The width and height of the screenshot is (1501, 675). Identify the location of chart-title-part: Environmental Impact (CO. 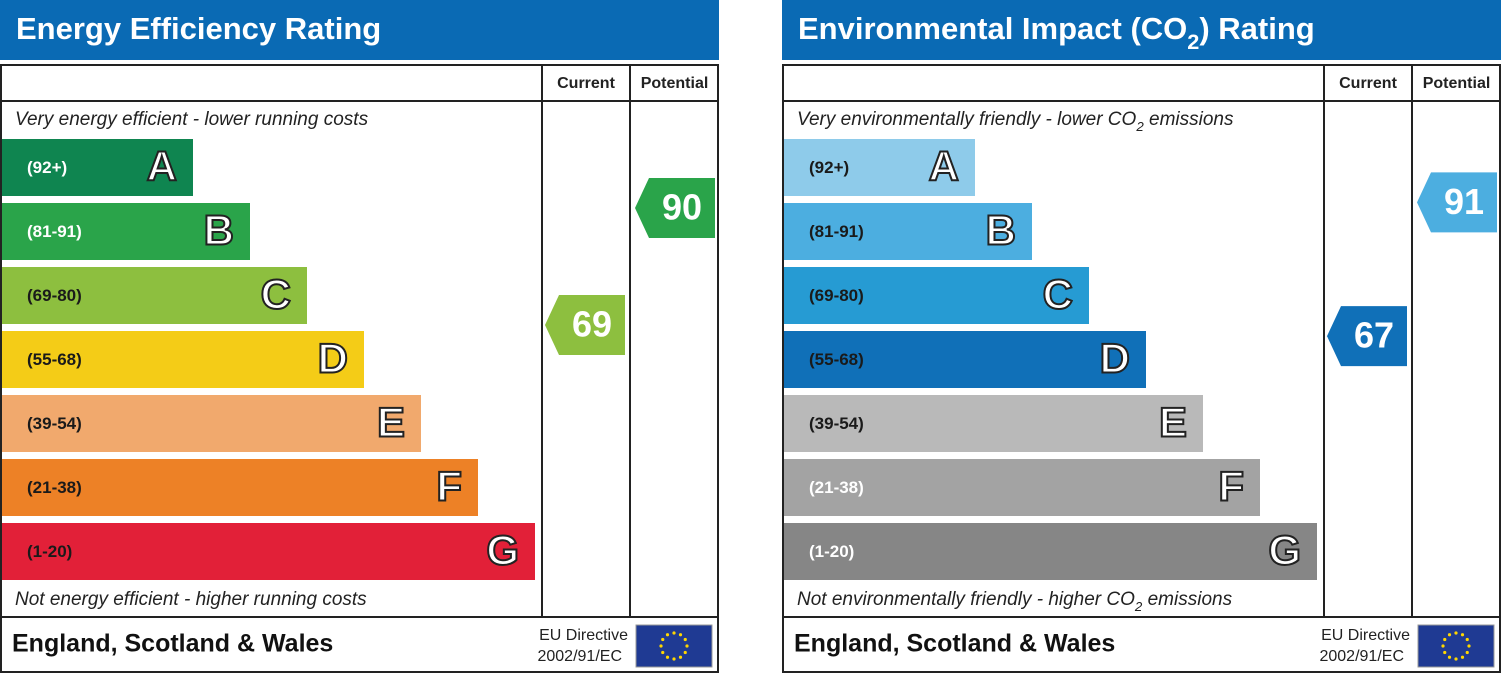
(992, 28).